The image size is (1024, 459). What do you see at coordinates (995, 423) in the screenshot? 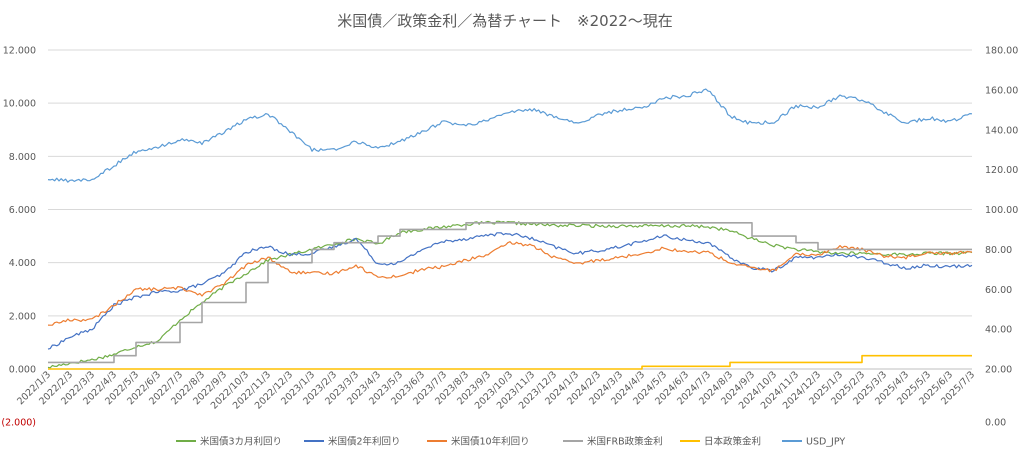
I see `y2-tick-label: 0.00` at bounding box center [995, 423].